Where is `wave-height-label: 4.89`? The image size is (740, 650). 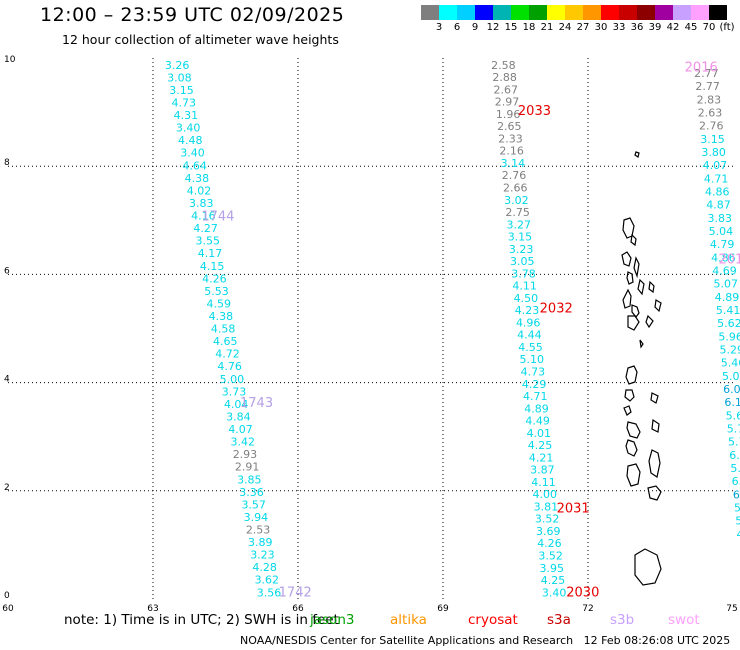
wave-height-label: 4.89 is located at coordinates (536, 408).